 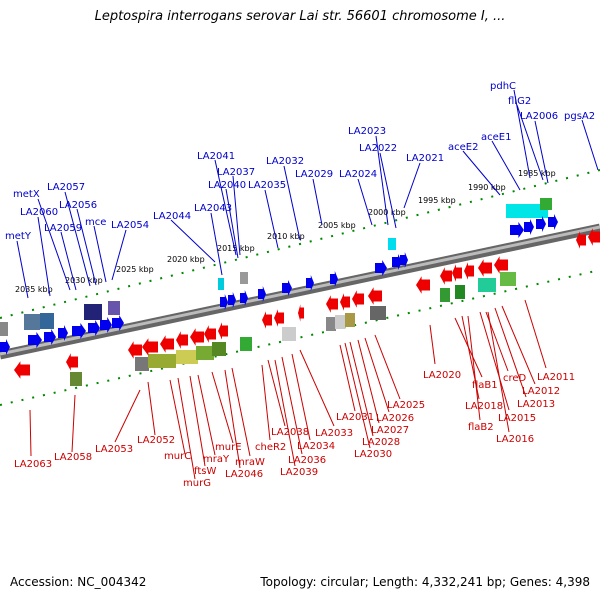 What do you see at coordinates (484, 406) in the screenshot?
I see `gene-label: LA2018` at bounding box center [484, 406].